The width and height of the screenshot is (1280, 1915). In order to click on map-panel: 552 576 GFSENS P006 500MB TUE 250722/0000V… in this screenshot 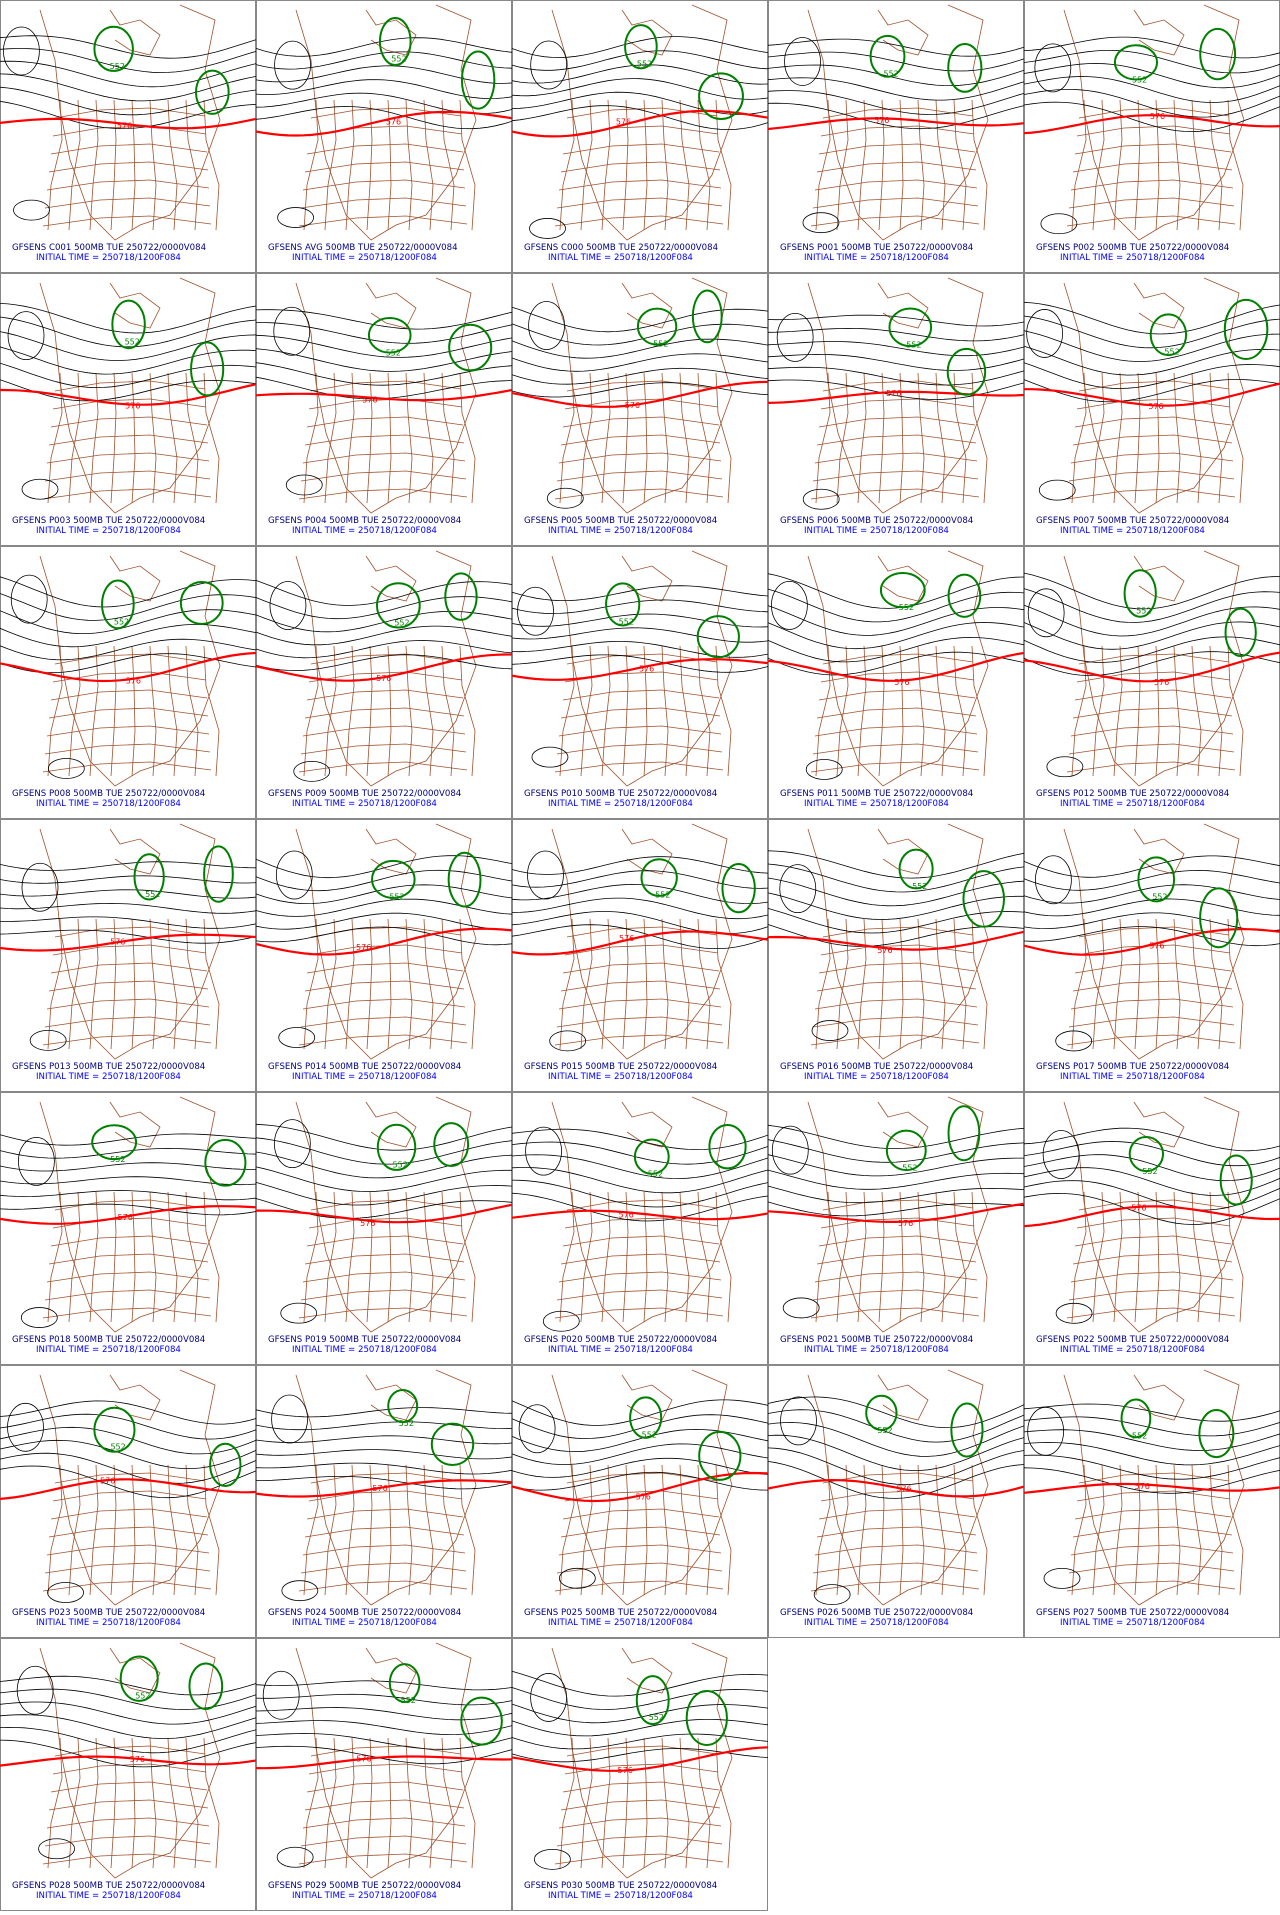, I will do `click(896, 409)`.